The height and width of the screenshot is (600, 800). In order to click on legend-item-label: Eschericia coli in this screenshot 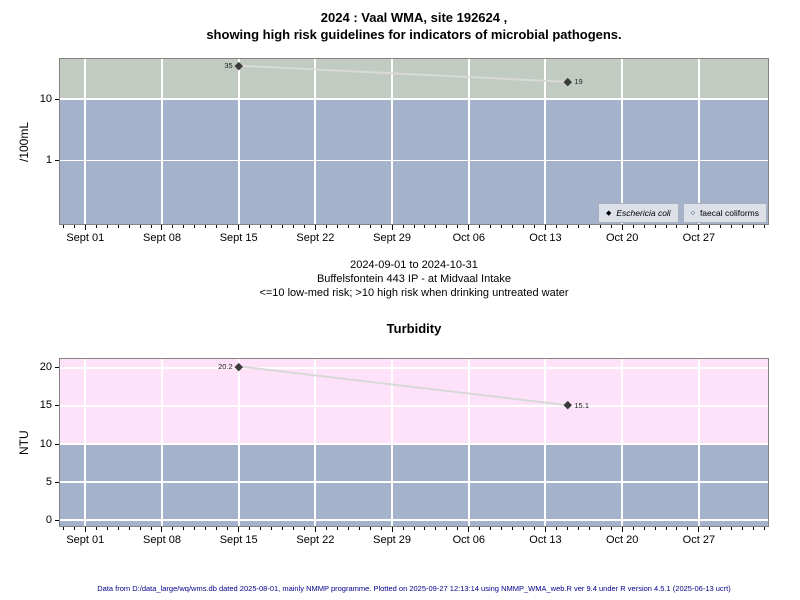, I will do `click(643, 213)`.